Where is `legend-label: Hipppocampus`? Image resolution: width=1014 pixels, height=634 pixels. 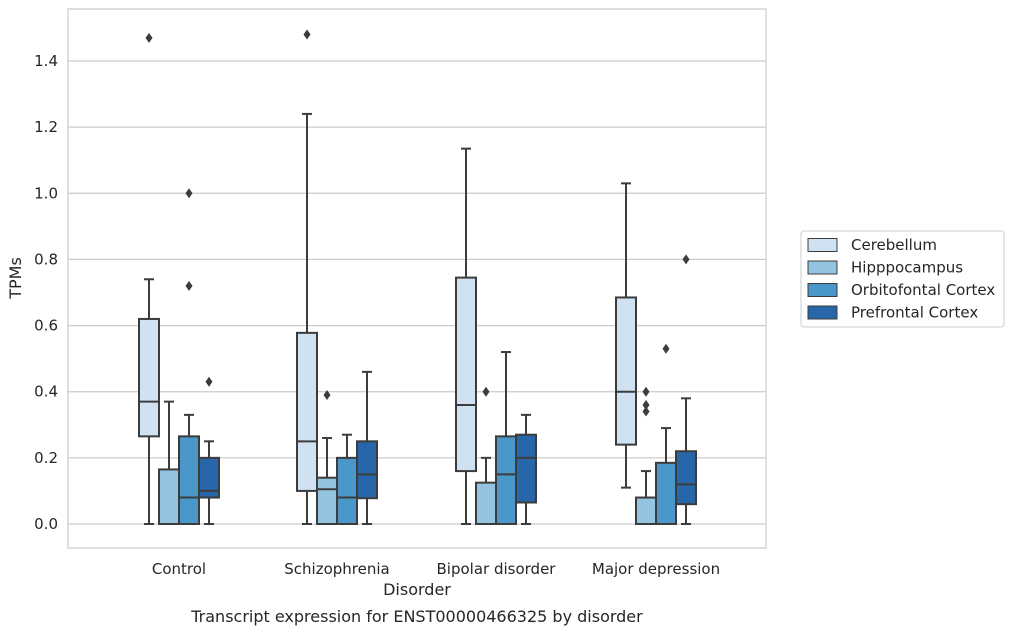 legend-label: Hipppocampus is located at coordinates (907, 268).